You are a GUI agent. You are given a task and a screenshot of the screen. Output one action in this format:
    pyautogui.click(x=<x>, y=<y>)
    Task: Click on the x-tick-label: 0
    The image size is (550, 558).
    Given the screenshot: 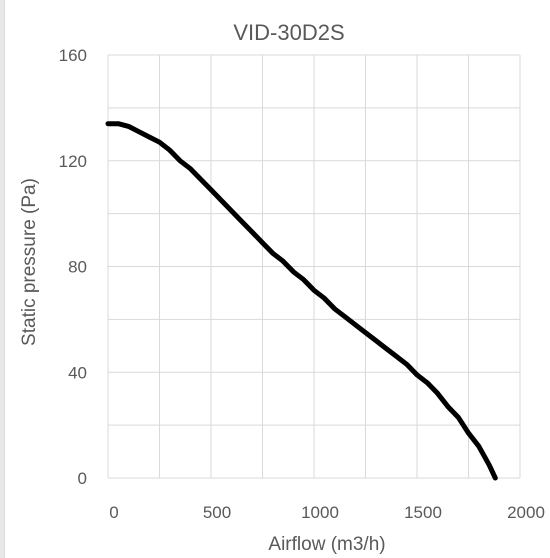 What is the action you would take?
    pyautogui.click(x=113, y=512)
    